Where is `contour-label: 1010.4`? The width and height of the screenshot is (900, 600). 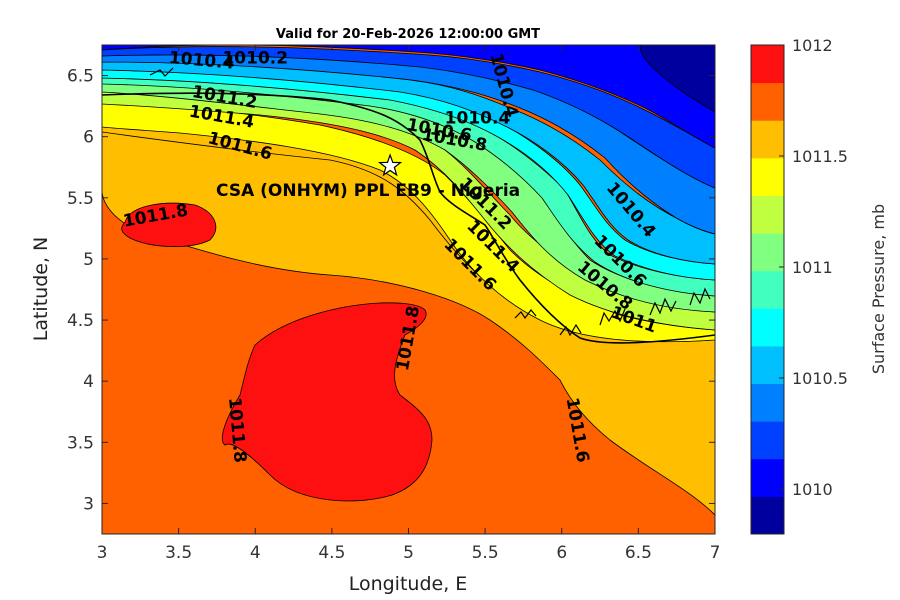
contour-label: 1010.4 is located at coordinates (478, 118).